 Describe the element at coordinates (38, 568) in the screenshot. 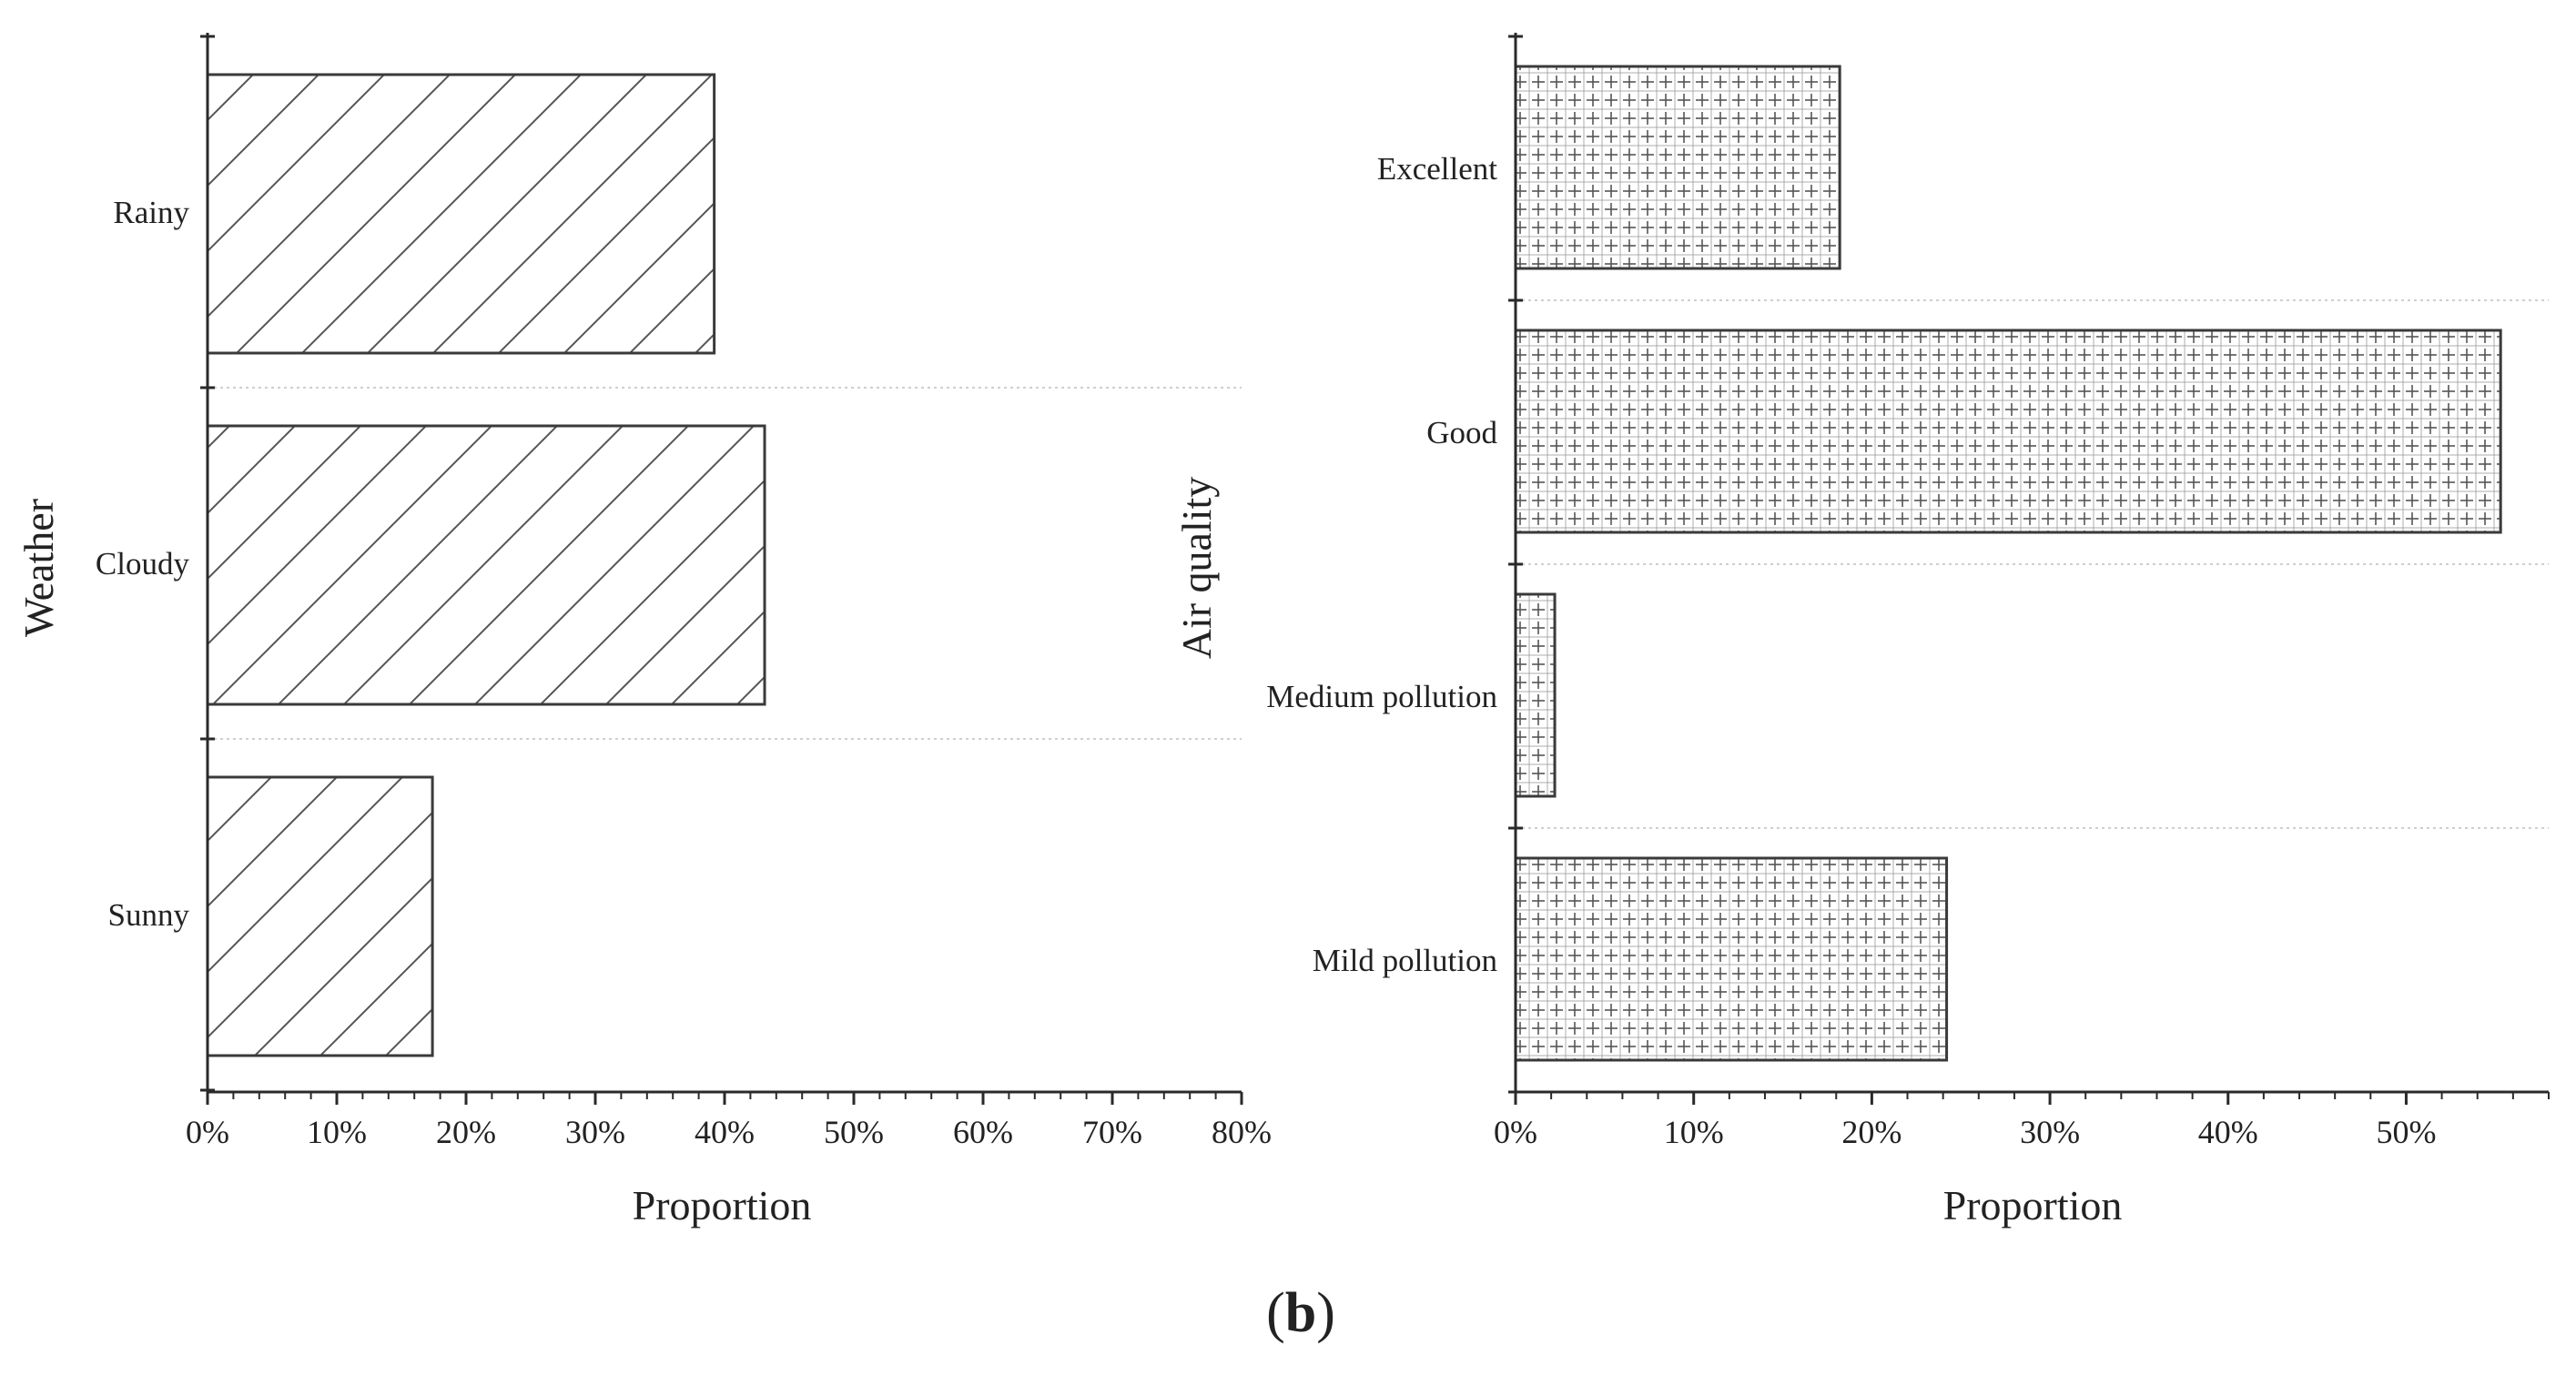

I see `weather-axis-title: Weather` at that location.